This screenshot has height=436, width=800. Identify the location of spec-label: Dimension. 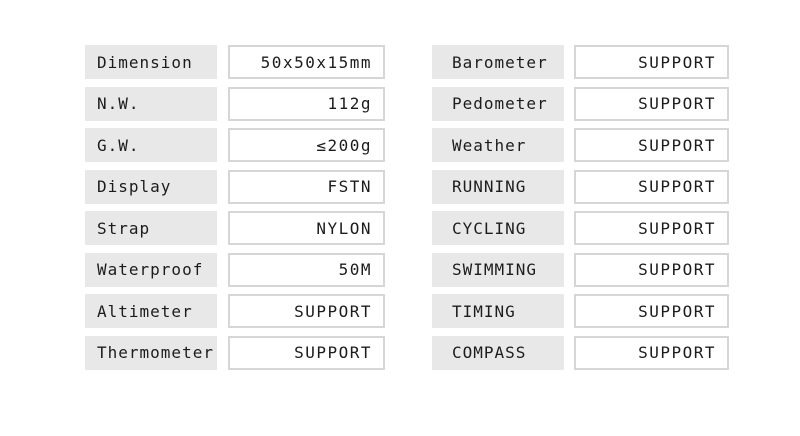
(151, 62).